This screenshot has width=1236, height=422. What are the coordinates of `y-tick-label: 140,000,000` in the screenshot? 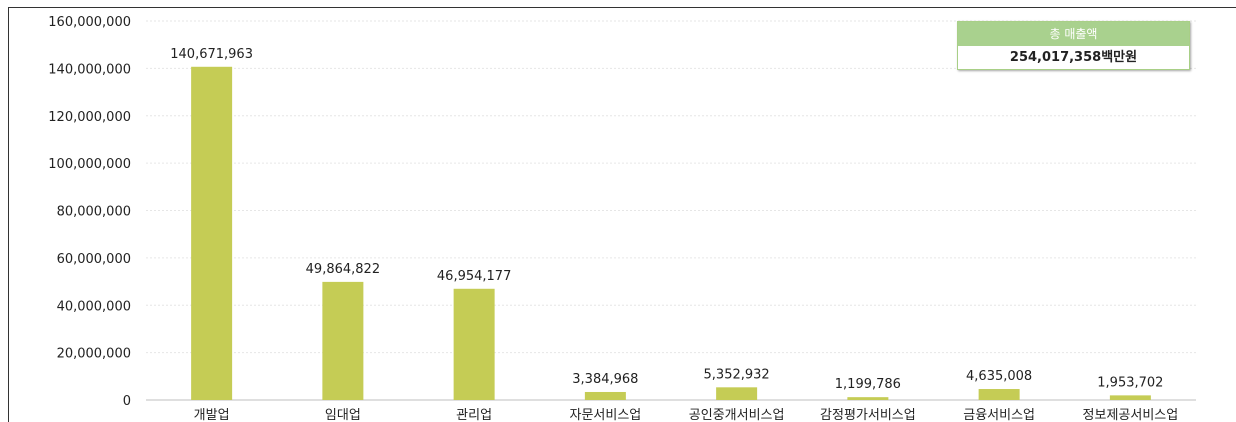 It's located at (89, 69).